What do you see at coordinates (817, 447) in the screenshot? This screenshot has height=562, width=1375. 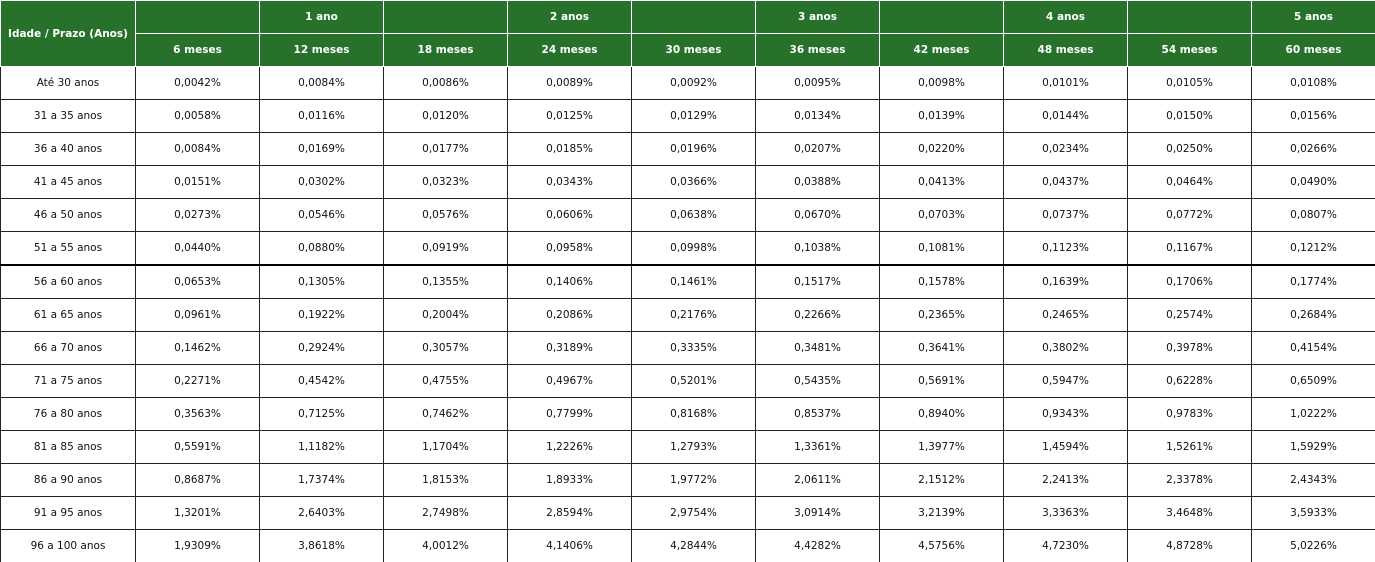 I see `rate-cell: 1,3361%` at bounding box center [817, 447].